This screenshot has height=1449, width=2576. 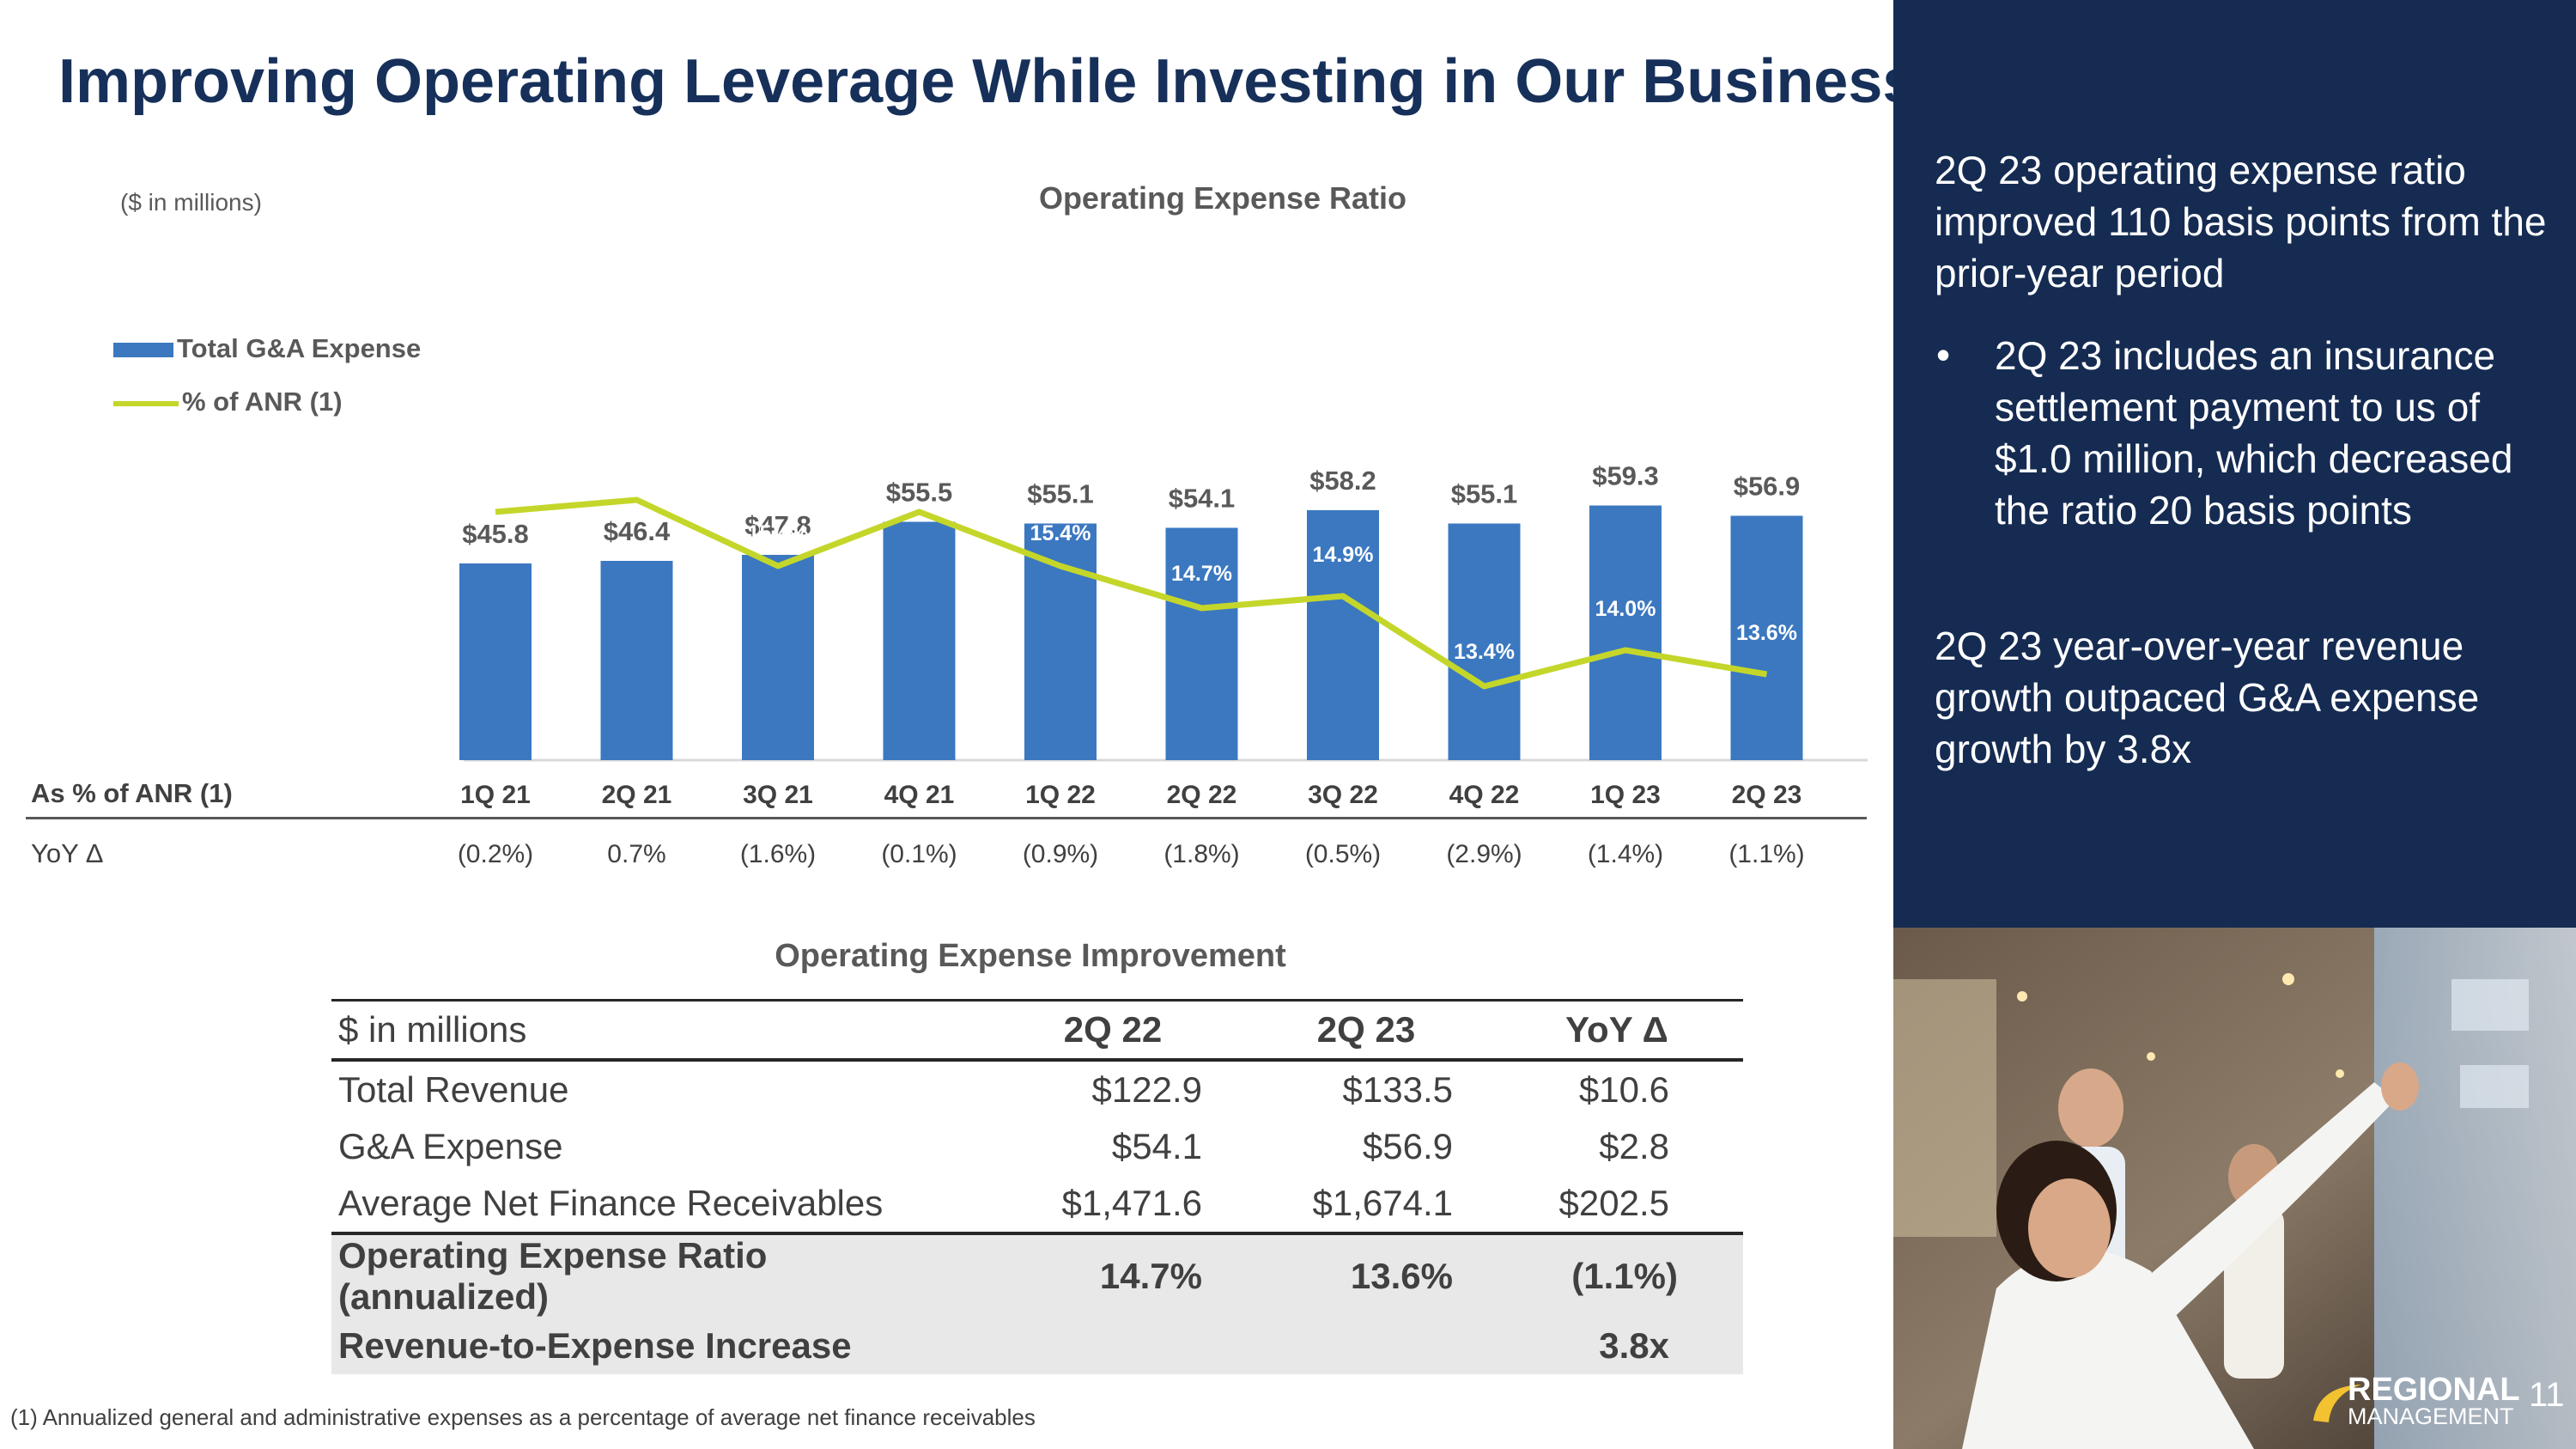 What do you see at coordinates (1366, 1029) in the screenshot?
I see `table-header-cell: 2Q 23` at bounding box center [1366, 1029].